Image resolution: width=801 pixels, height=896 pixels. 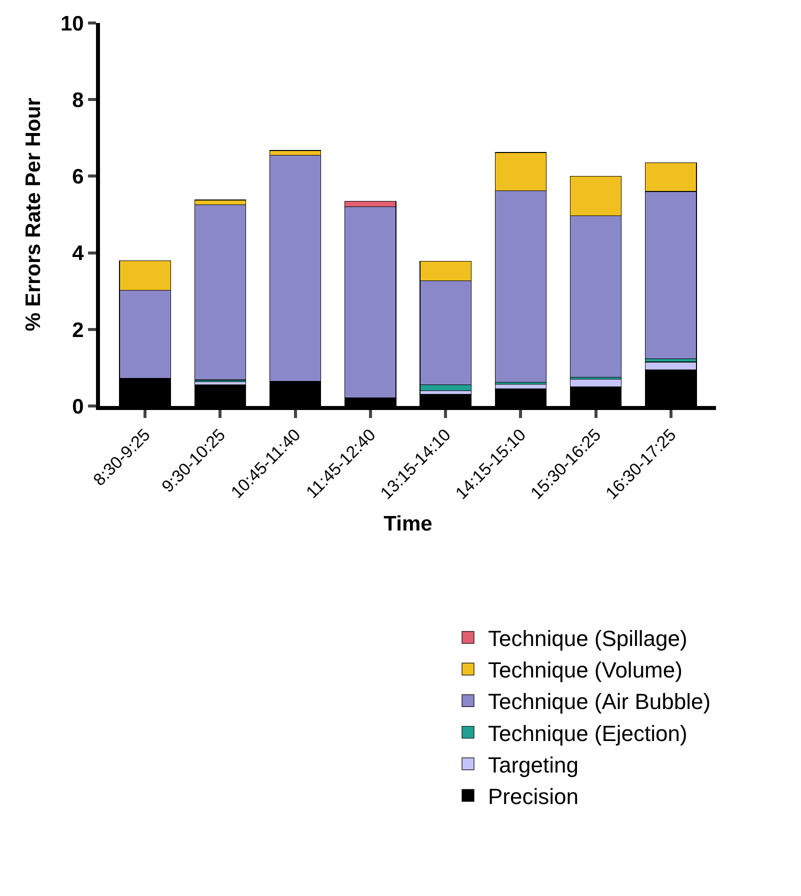 What do you see at coordinates (72, 24) in the screenshot?
I see `y-tick-label: 10` at bounding box center [72, 24].